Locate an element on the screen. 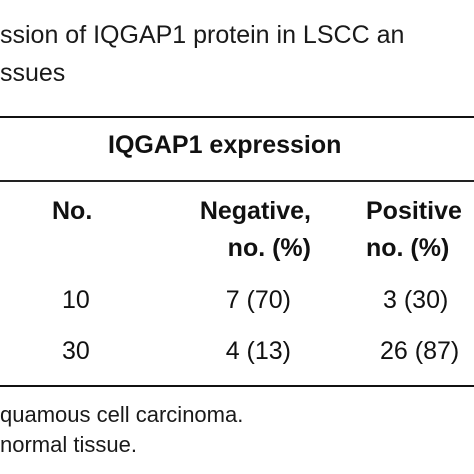  column-header-negative-line-2: no. (%) is located at coordinates (269, 248).